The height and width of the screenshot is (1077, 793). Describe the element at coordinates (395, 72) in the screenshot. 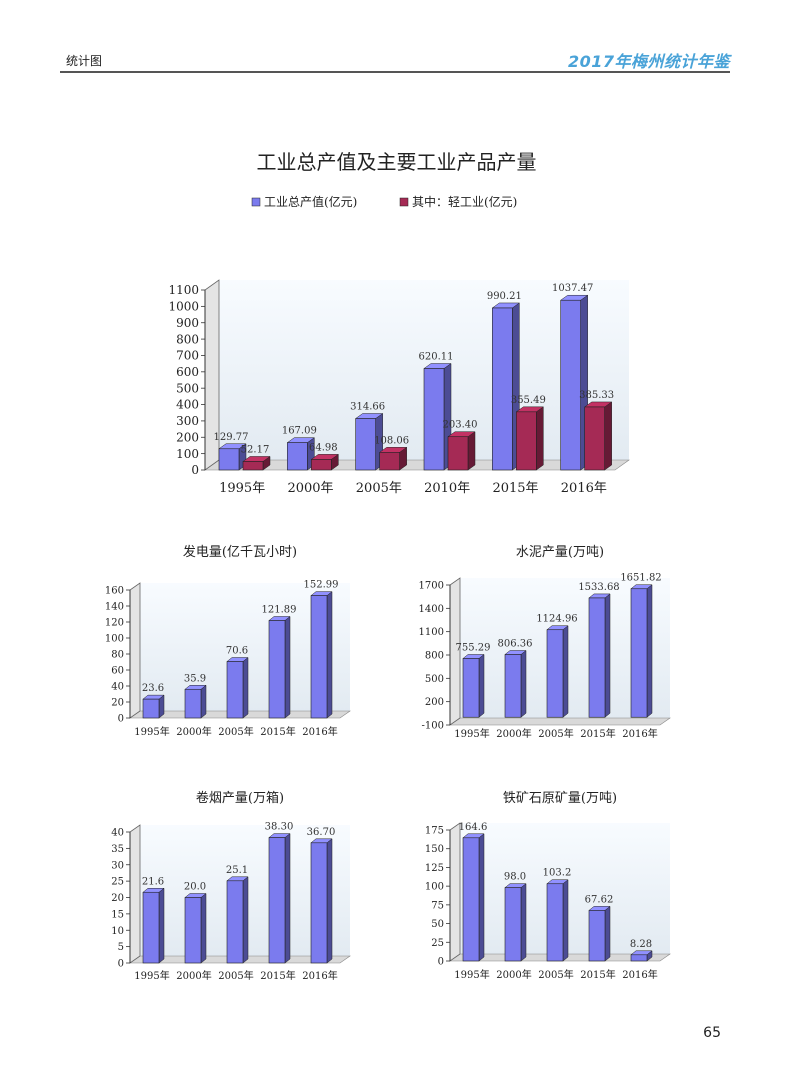

I see `header-rule` at that location.